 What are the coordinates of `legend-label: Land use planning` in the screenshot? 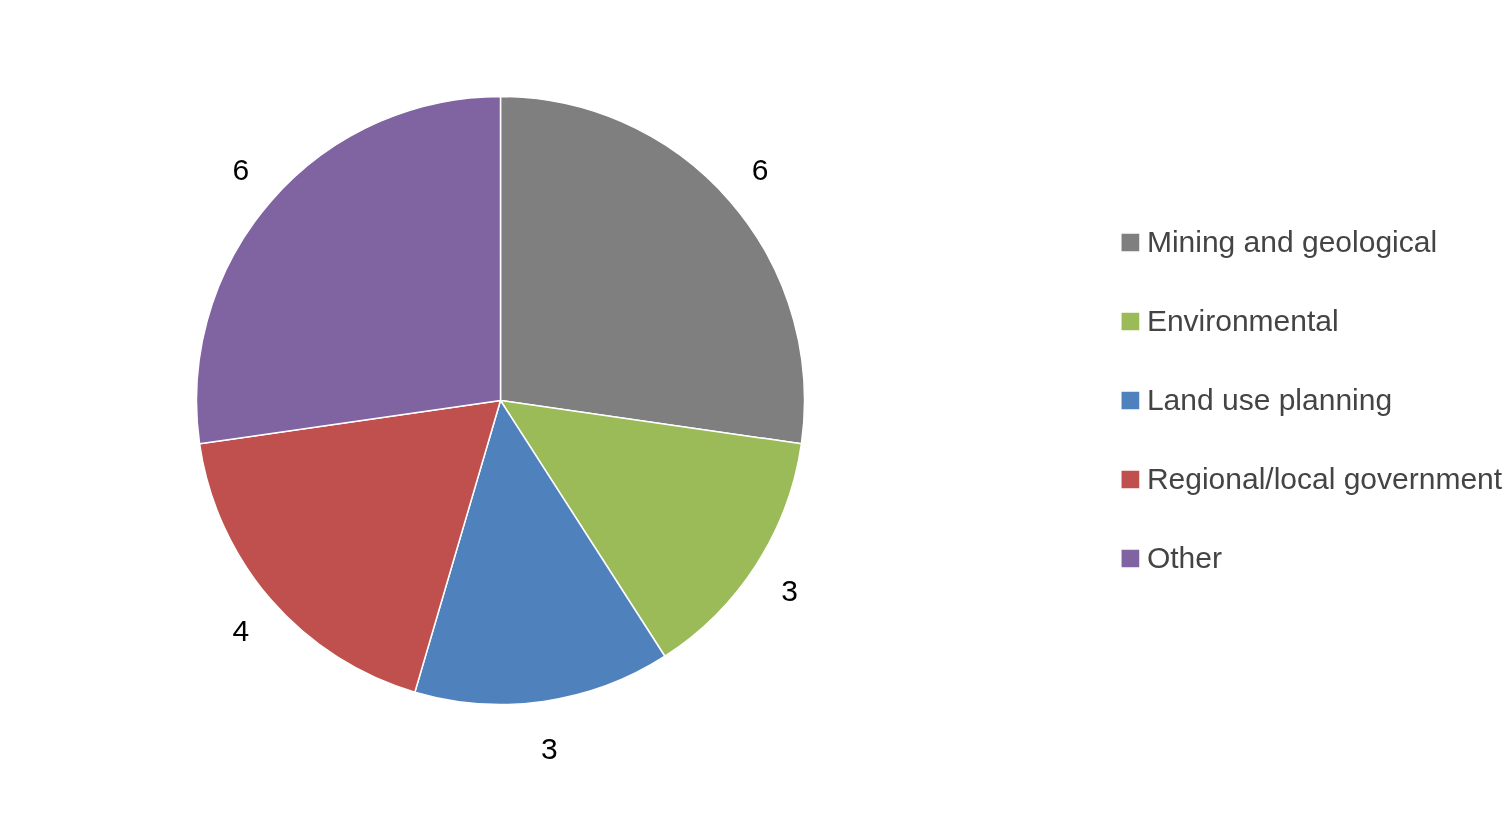 It's located at (1269, 400).